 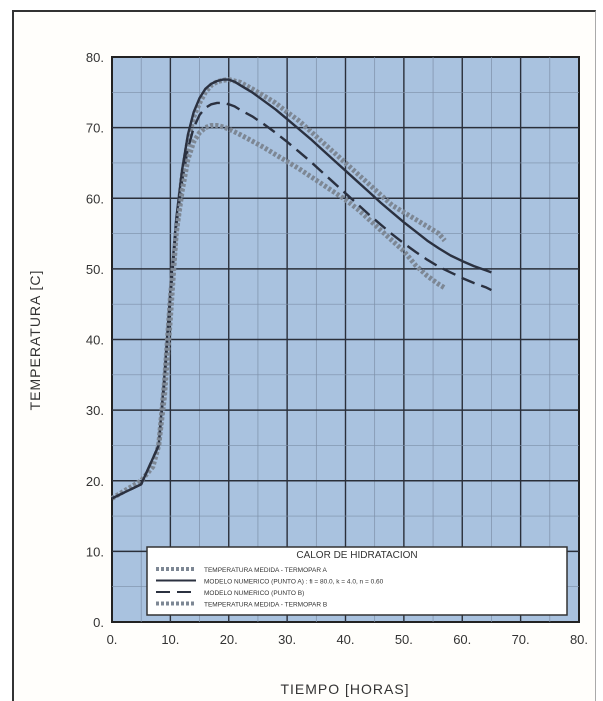 I want to click on y-tick-label: 20., so click(x=95, y=481).